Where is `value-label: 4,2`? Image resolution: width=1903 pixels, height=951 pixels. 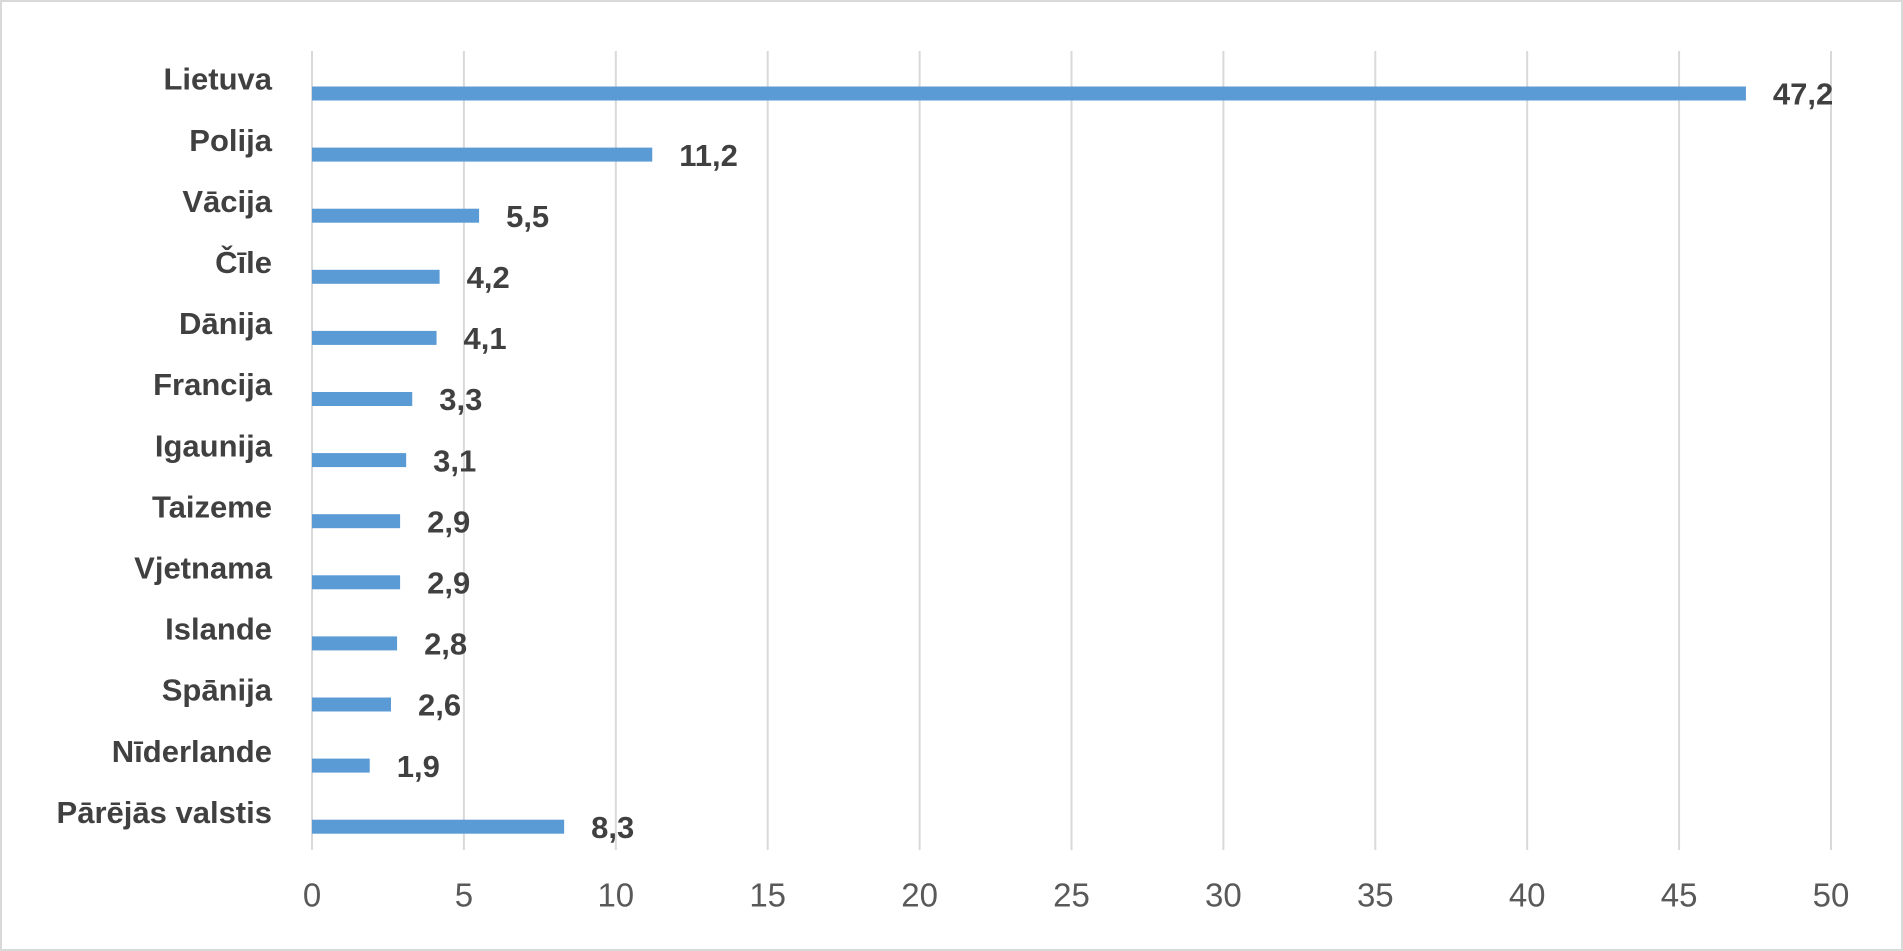 value-label: 4,2 is located at coordinates (488, 277).